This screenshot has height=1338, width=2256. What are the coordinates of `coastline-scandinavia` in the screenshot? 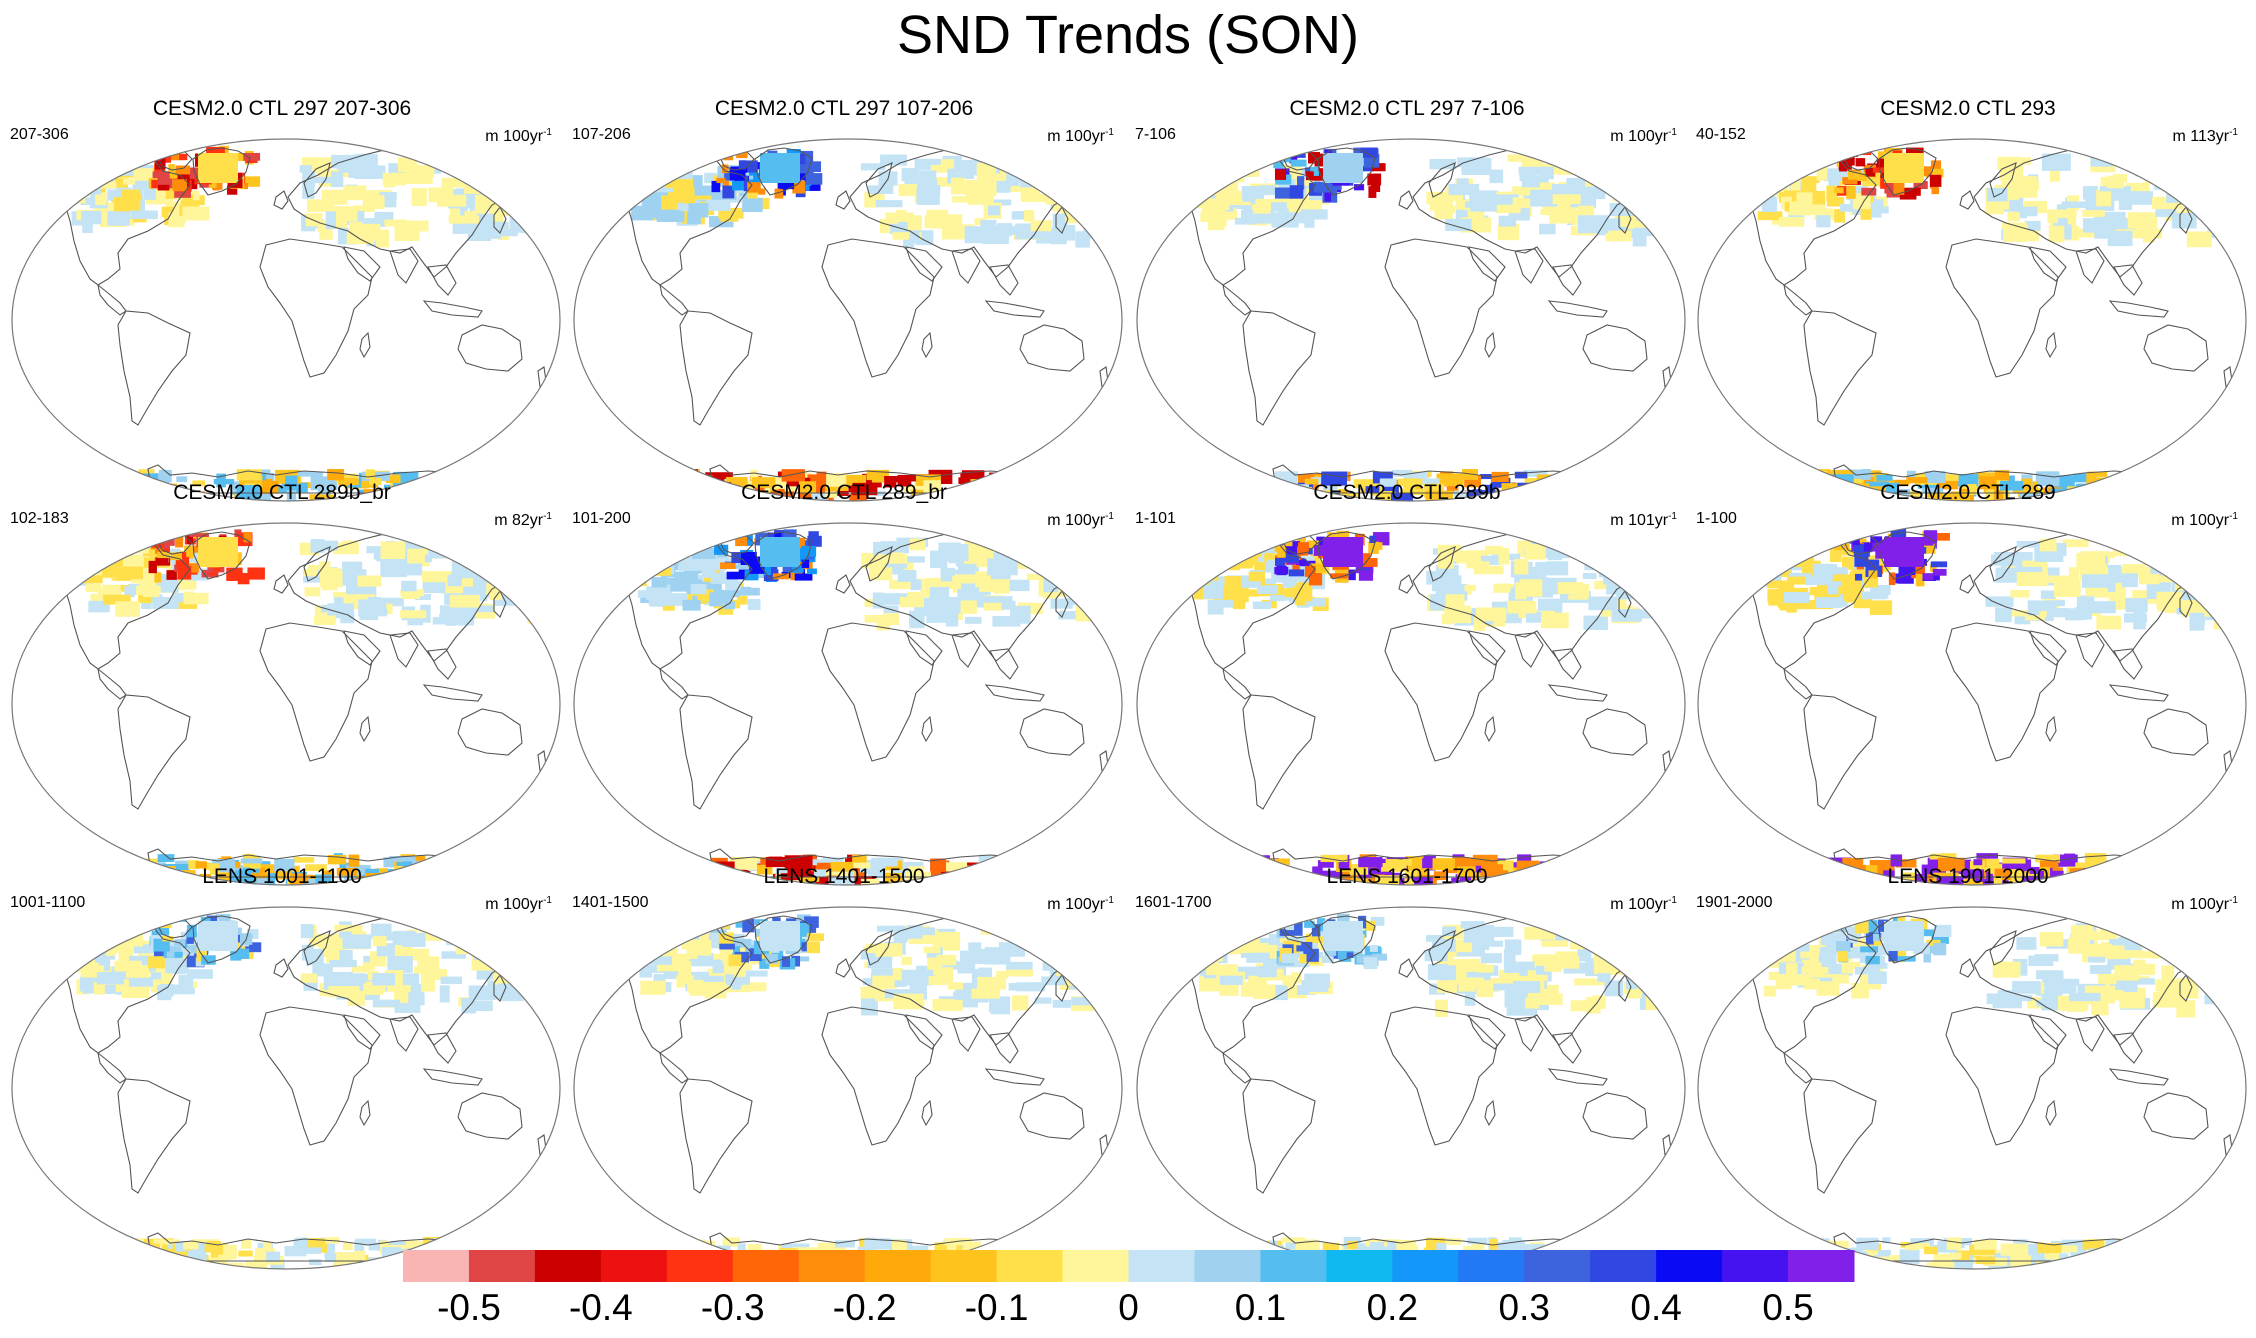 It's located at (2003, 180).